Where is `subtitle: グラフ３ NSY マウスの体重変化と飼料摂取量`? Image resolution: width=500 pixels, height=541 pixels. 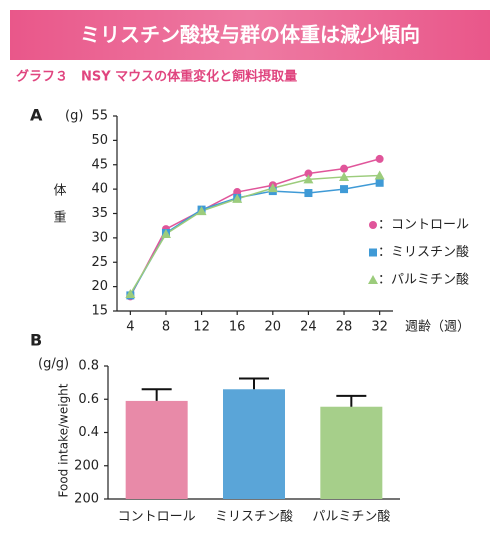 subtitle: グラフ３ NSY マウスの体重変化と飼料摂取量 is located at coordinates (156, 77).